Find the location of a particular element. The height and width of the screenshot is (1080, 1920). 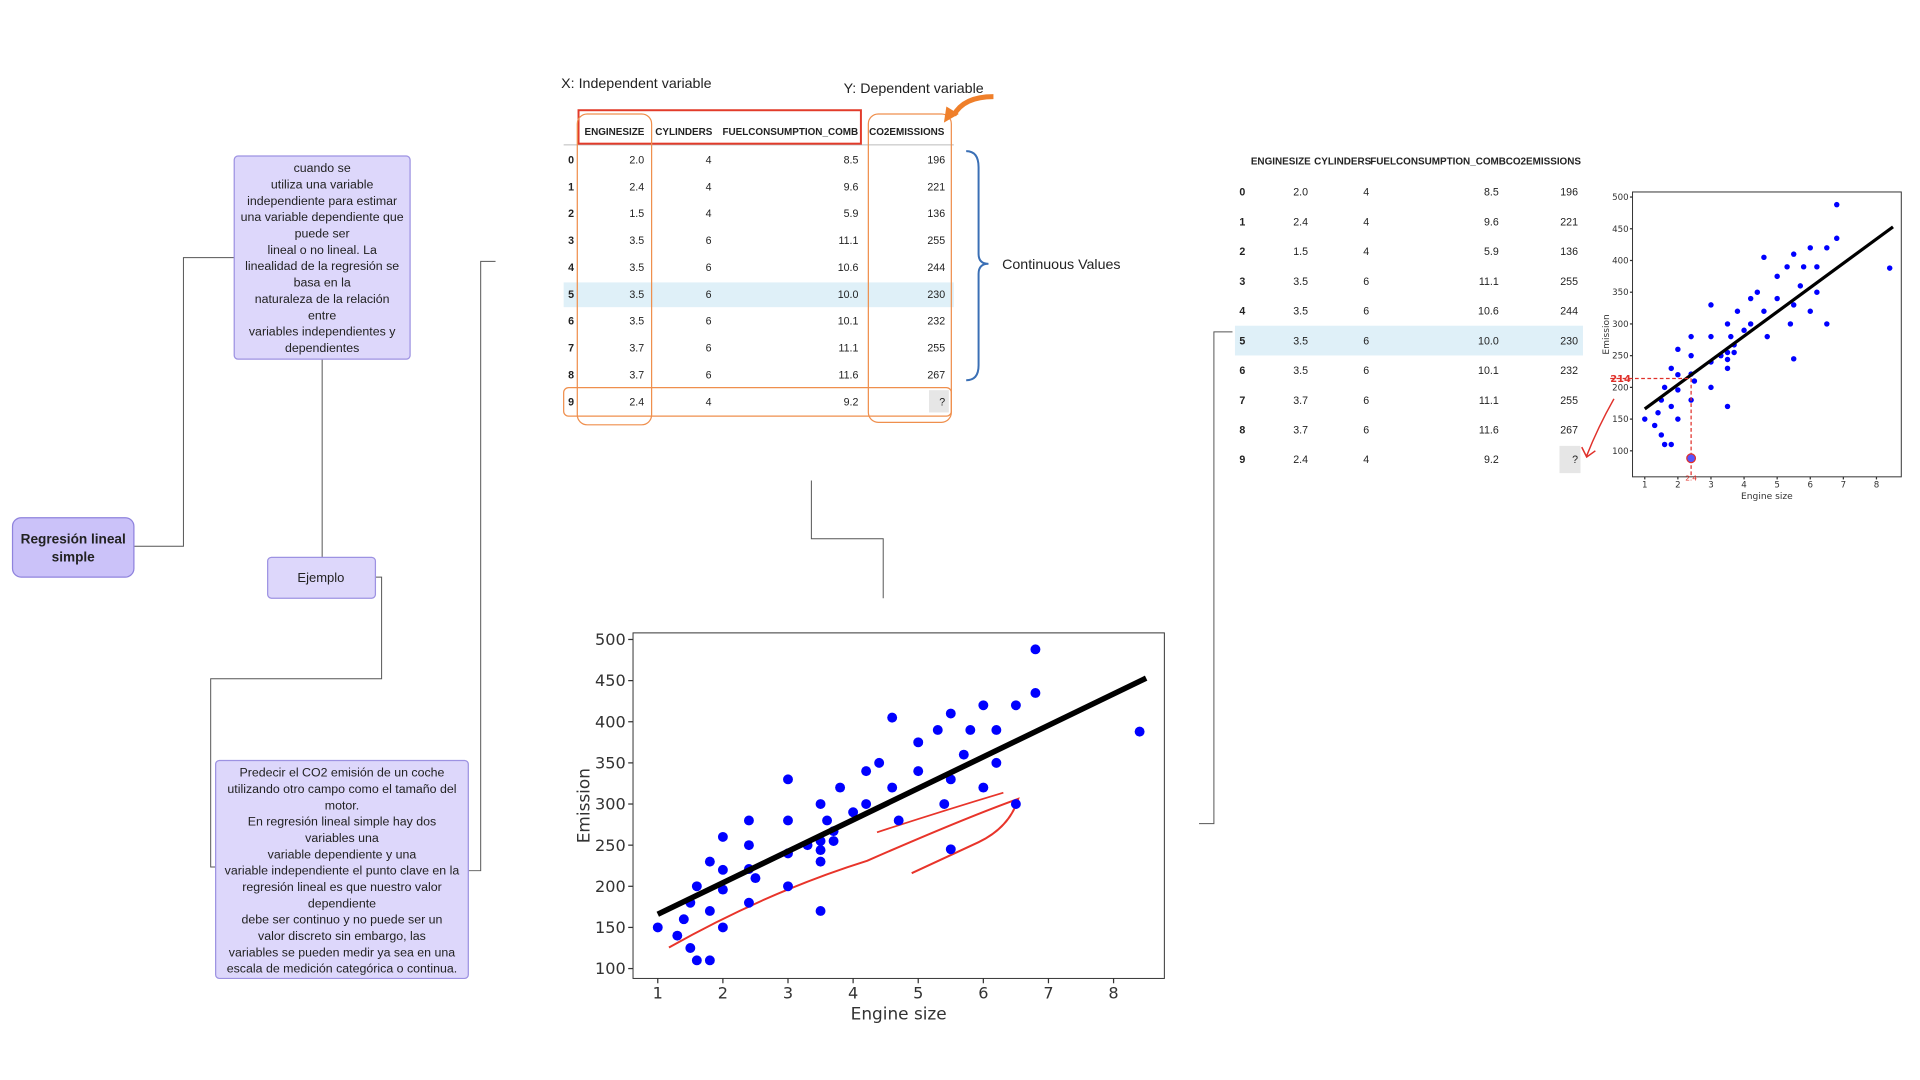

table-cell: 5.9 is located at coordinates (851, 214).